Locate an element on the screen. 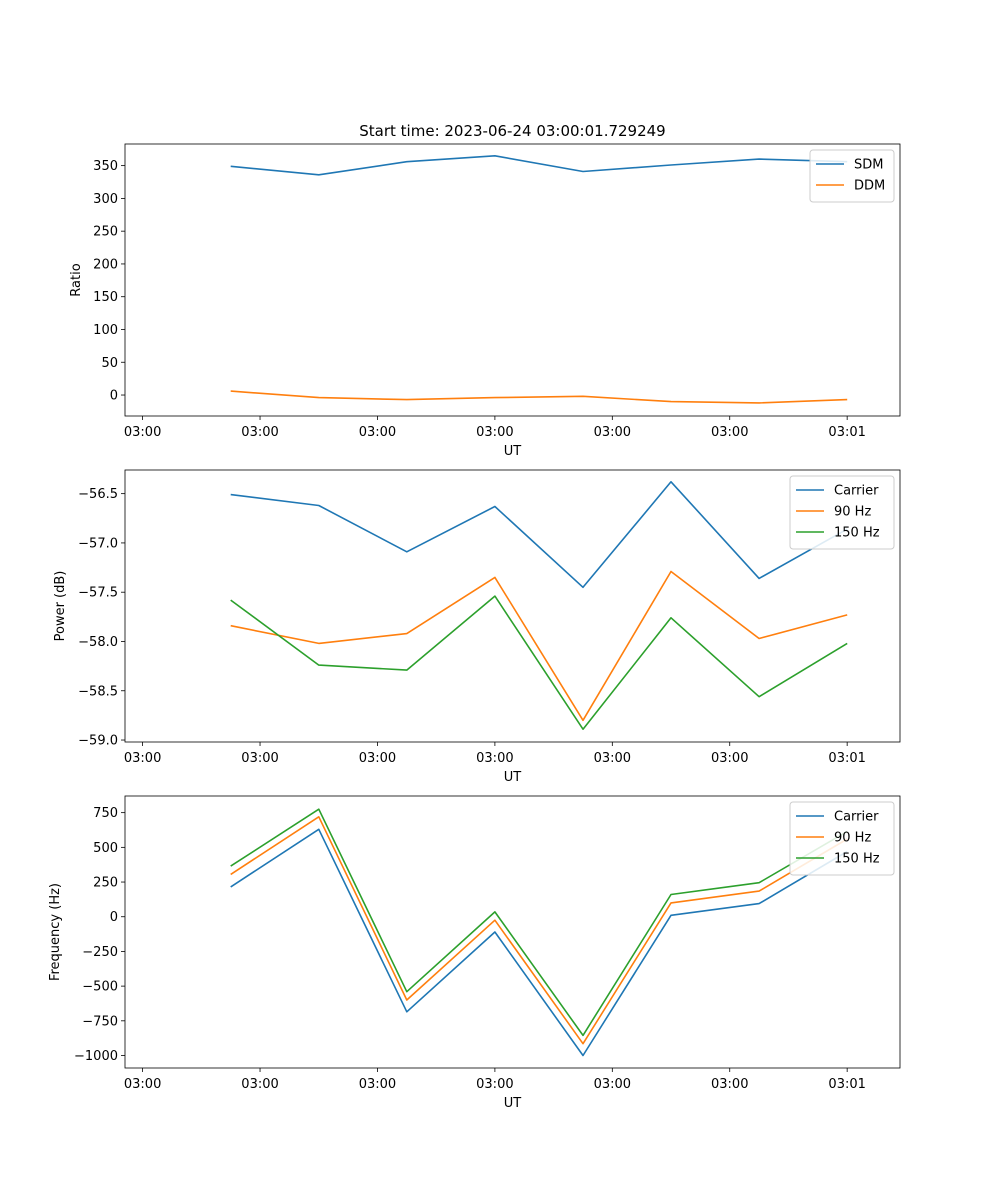  y-tick-label: −250 is located at coordinates (100, 952).